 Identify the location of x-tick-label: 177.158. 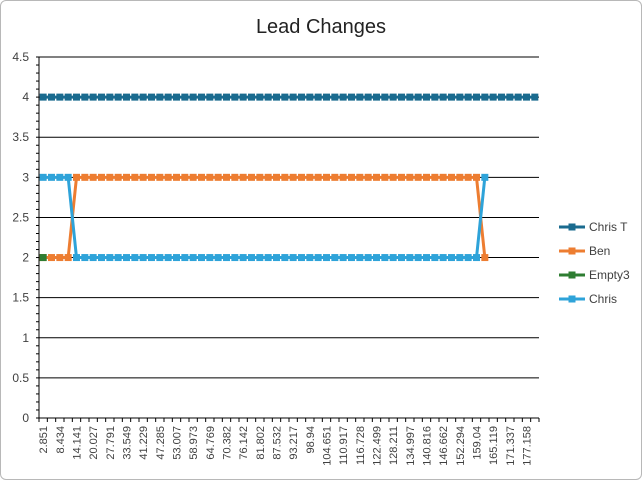
(528, 446).